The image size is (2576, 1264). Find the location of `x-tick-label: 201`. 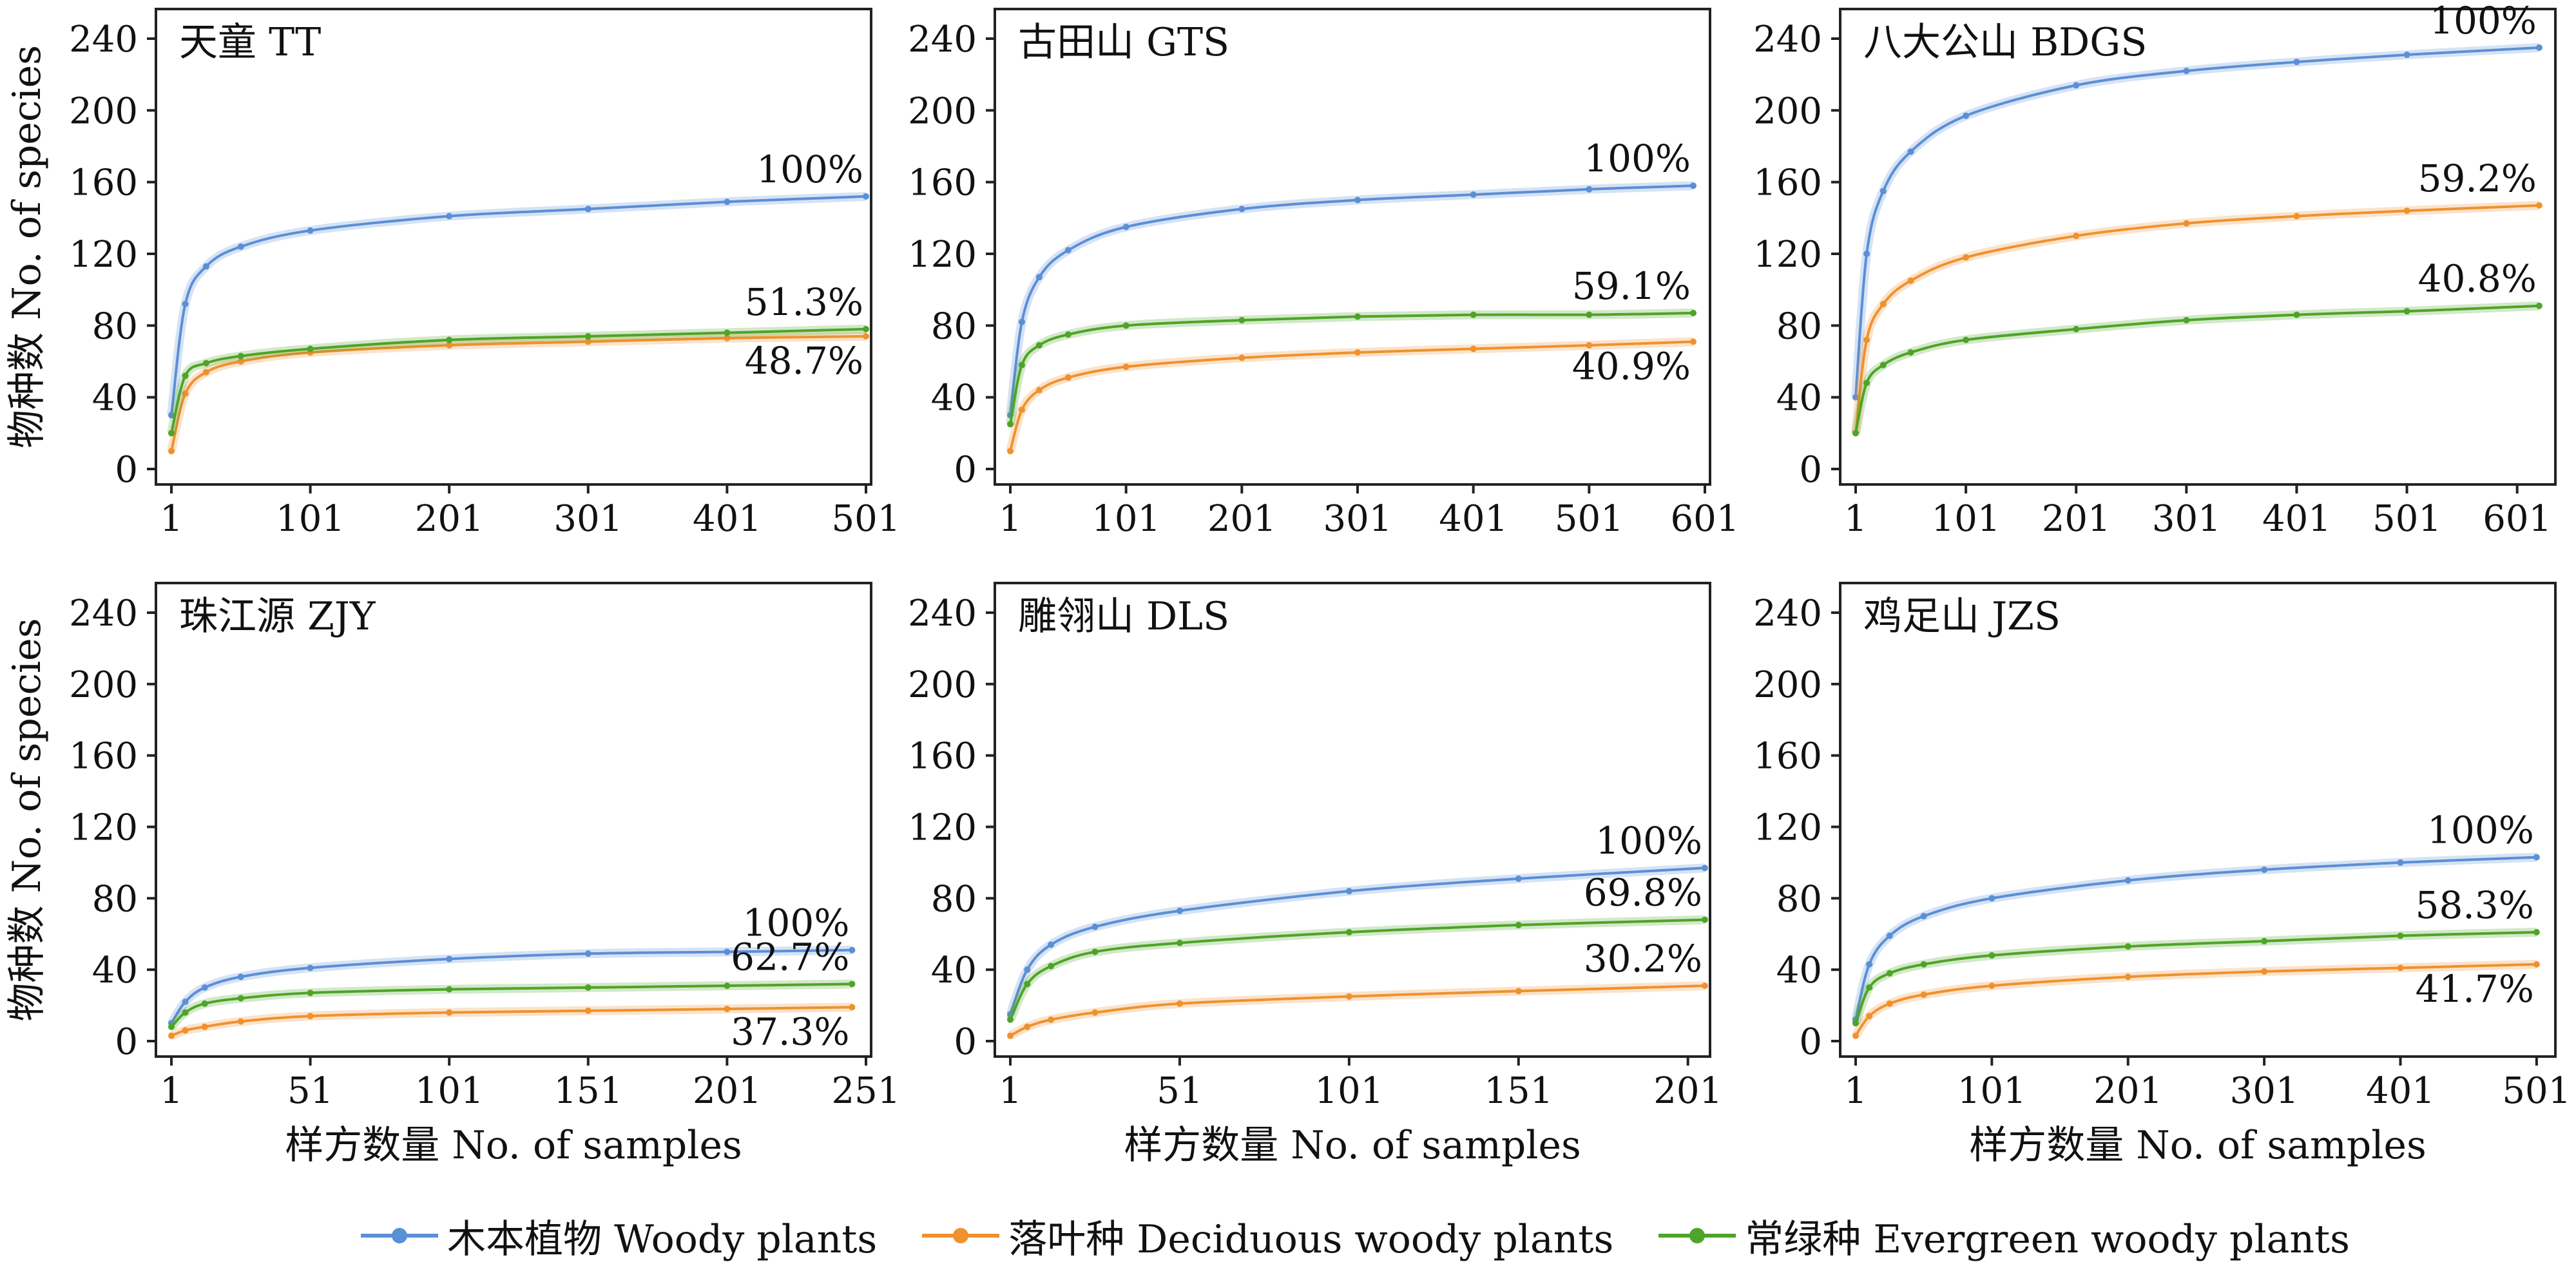

x-tick-label: 201 is located at coordinates (1242, 519).